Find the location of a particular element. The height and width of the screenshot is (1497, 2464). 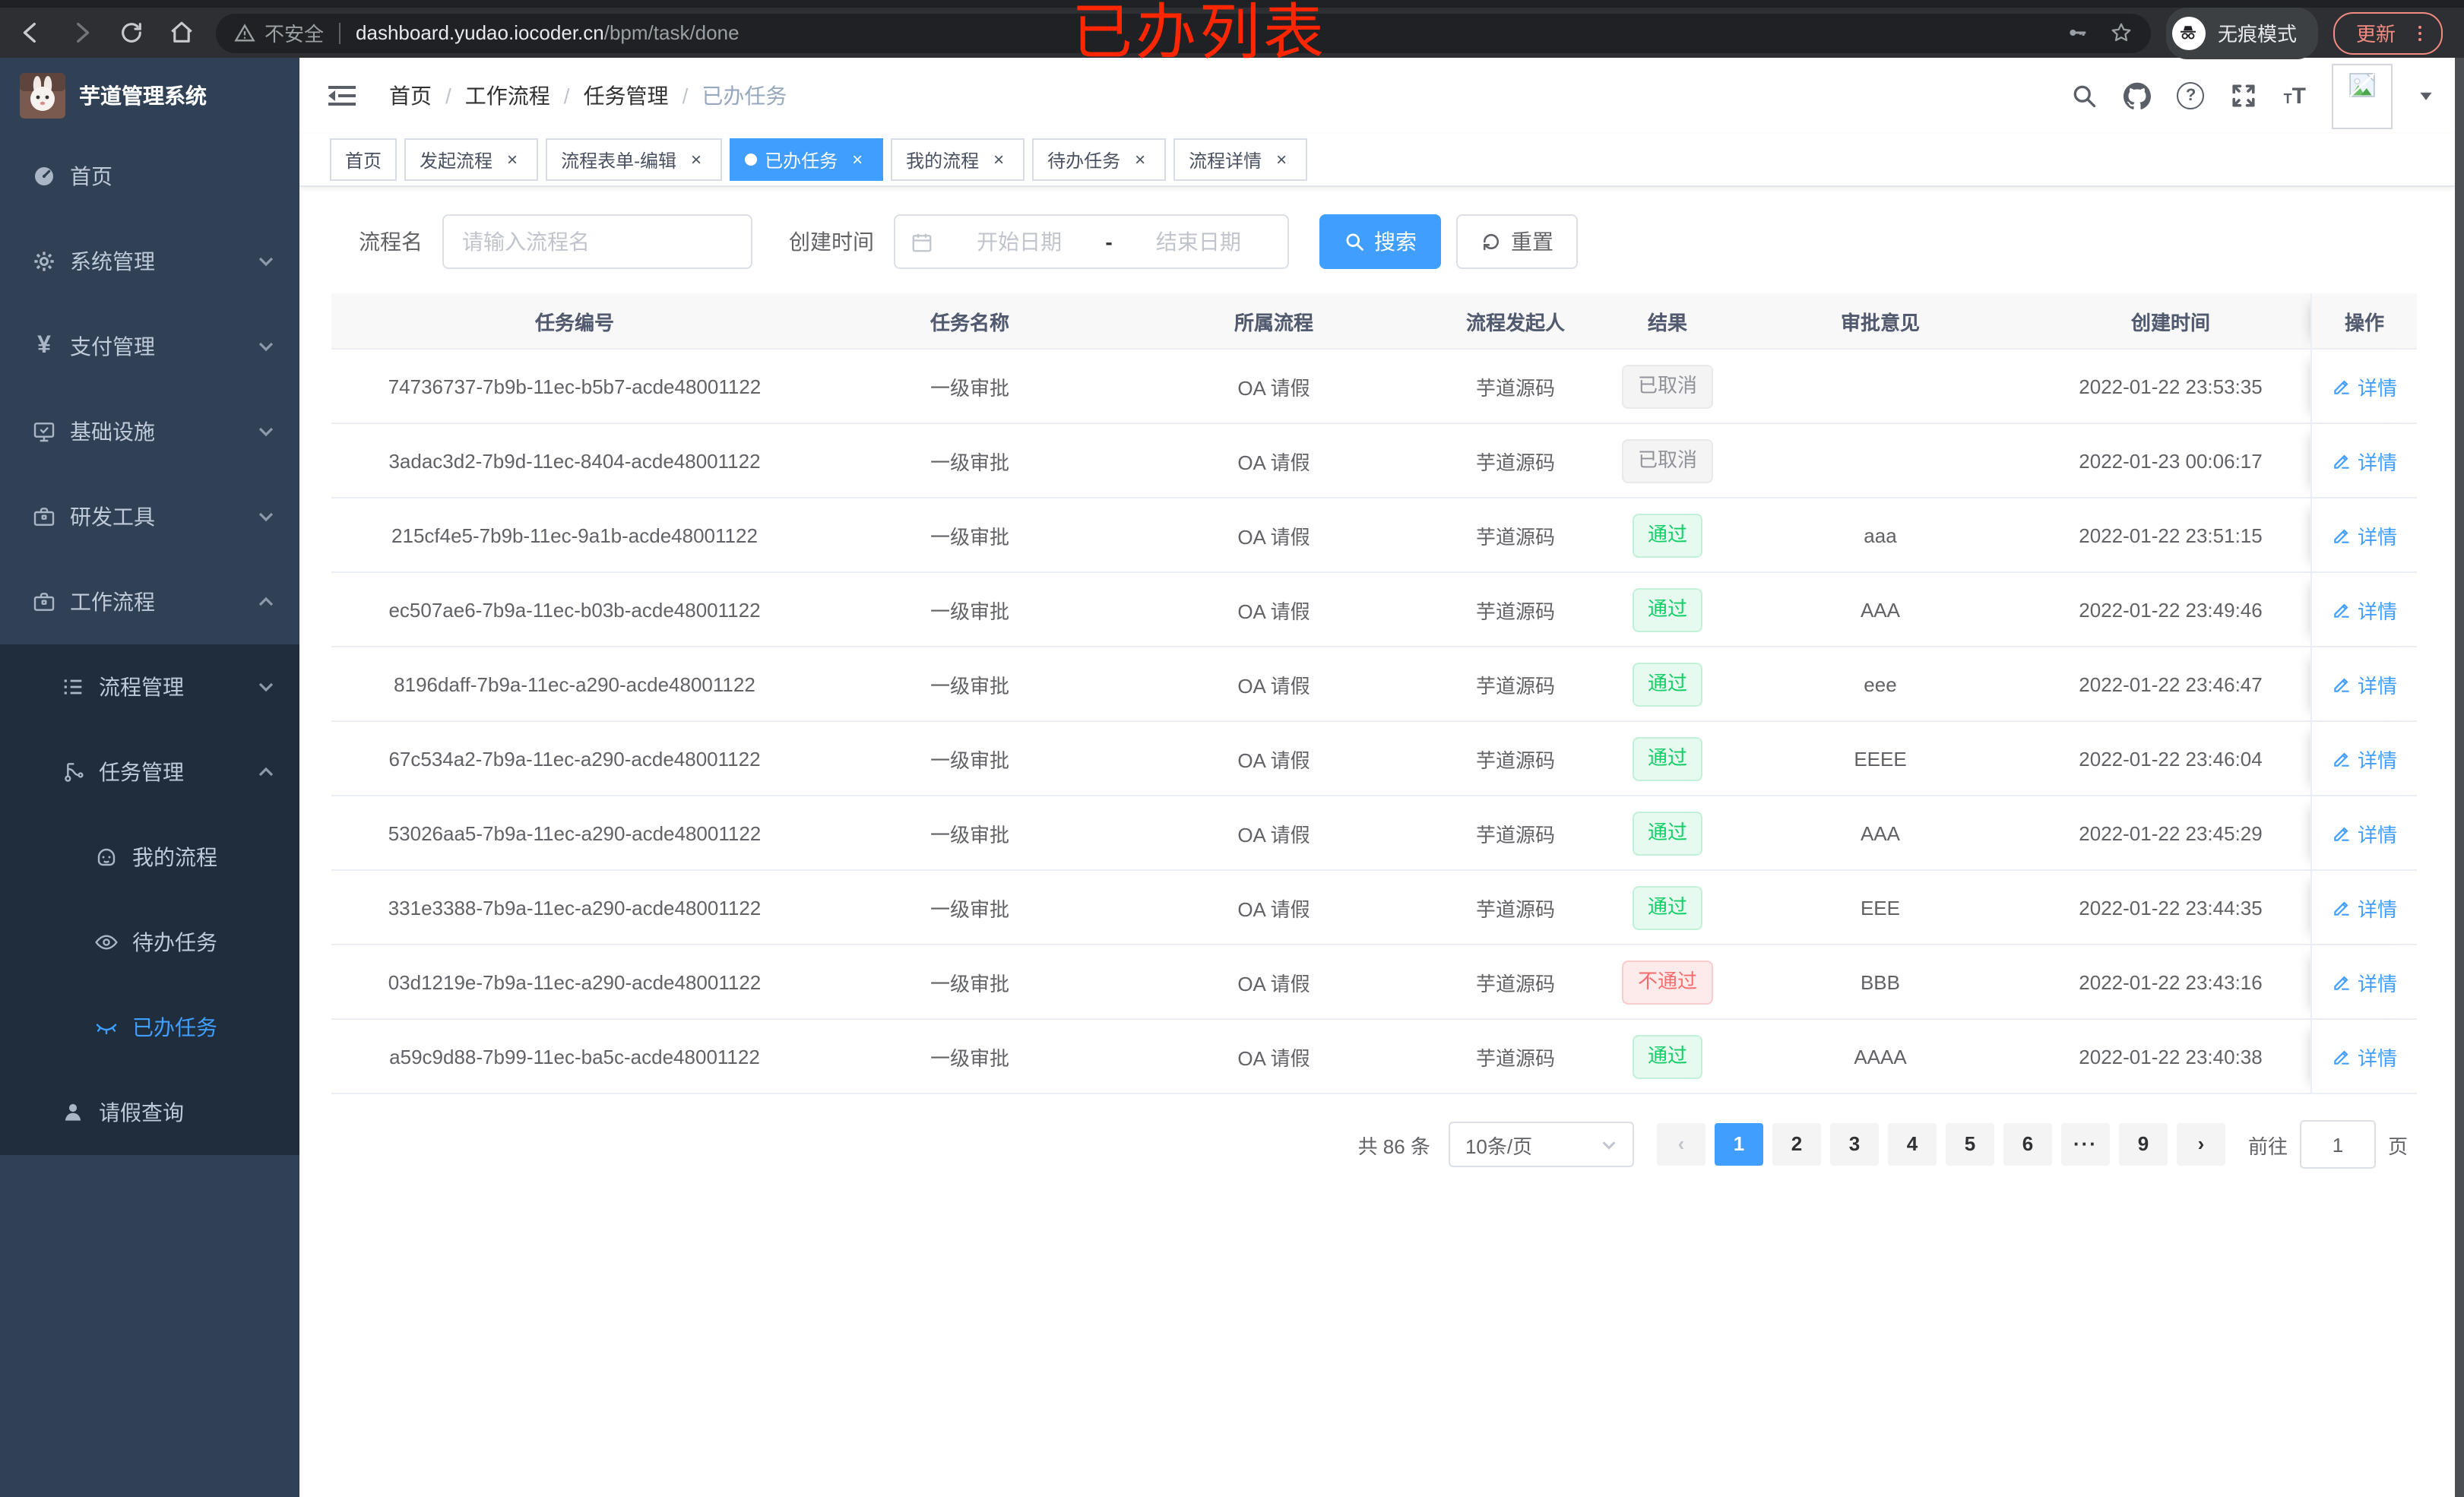

font-size-icon: TT is located at coordinates (2294, 96).